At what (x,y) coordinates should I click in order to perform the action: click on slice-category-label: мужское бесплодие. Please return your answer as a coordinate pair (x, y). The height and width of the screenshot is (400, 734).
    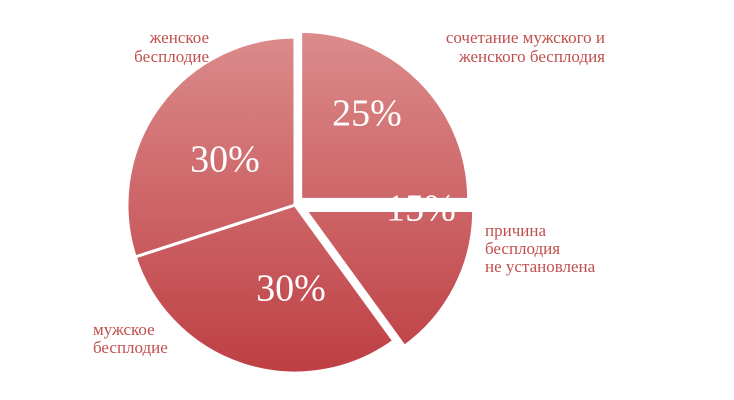
    Looking at the image, I should click on (130, 338).